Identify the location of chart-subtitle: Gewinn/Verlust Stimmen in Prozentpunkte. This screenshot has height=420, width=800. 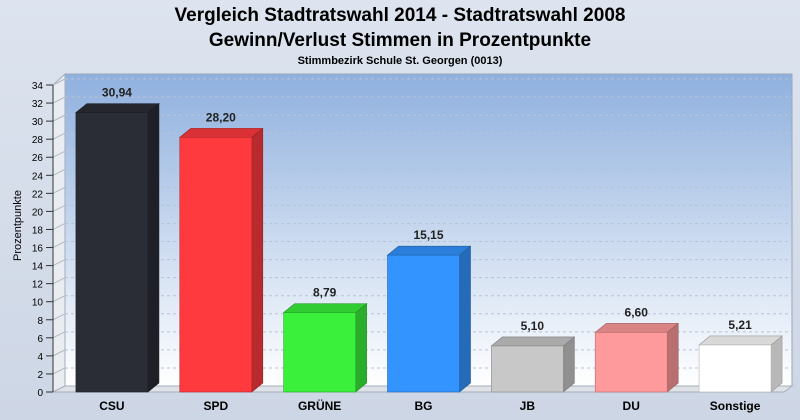
(400, 40).